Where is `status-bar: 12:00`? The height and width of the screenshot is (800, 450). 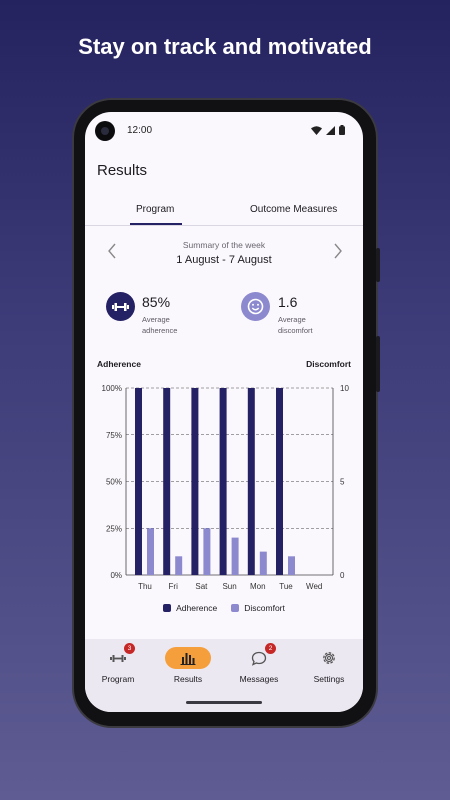 status-bar: 12:00 is located at coordinates (224, 130).